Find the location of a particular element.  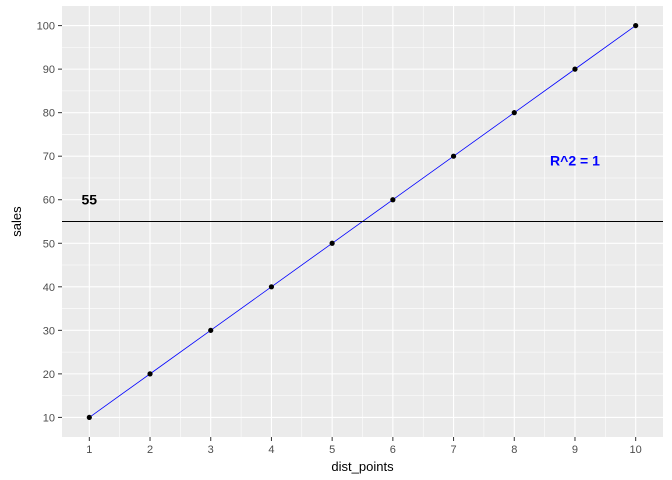

y-tick-label: 50 is located at coordinates (49, 244).